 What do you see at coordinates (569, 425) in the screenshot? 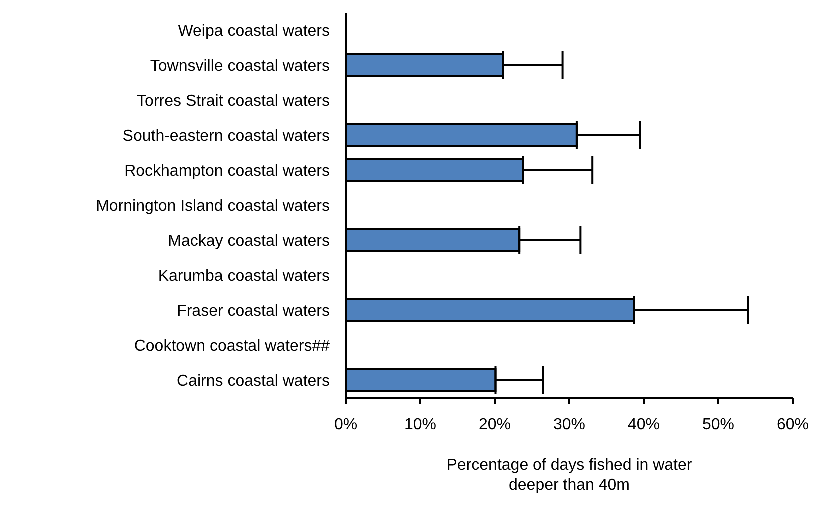
I see `x-tick-label: 30%` at bounding box center [569, 425].